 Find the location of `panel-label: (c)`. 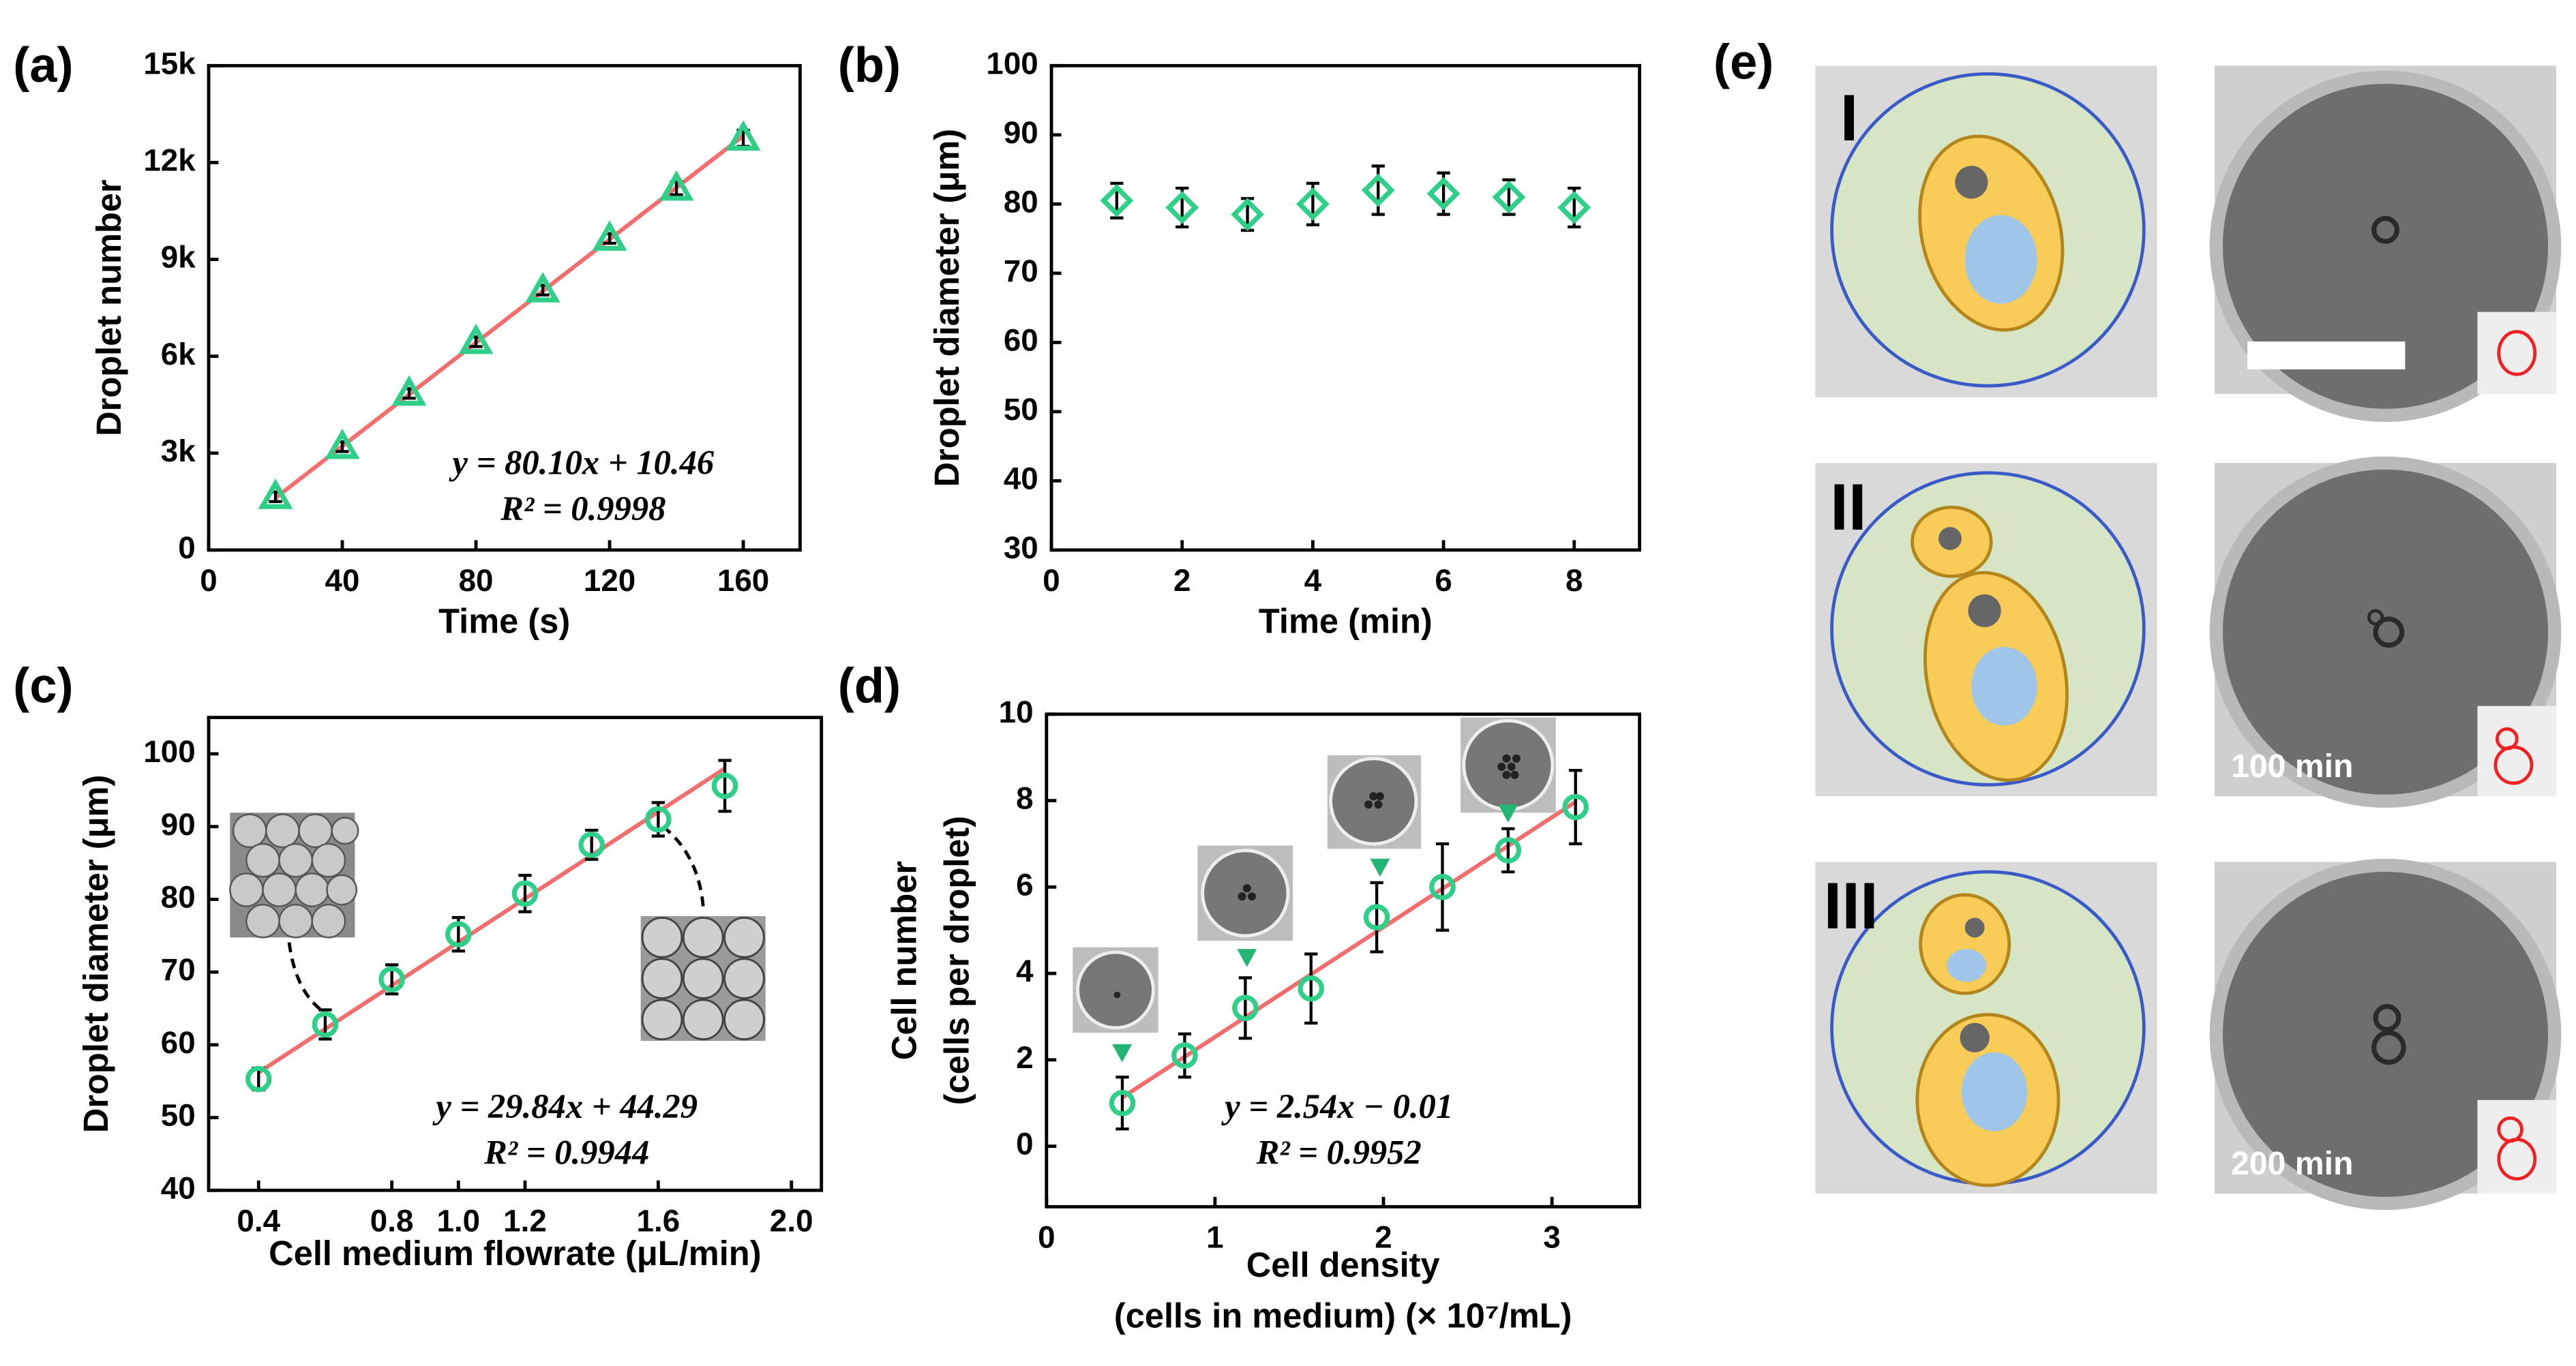

panel-label: (c) is located at coordinates (43, 687).